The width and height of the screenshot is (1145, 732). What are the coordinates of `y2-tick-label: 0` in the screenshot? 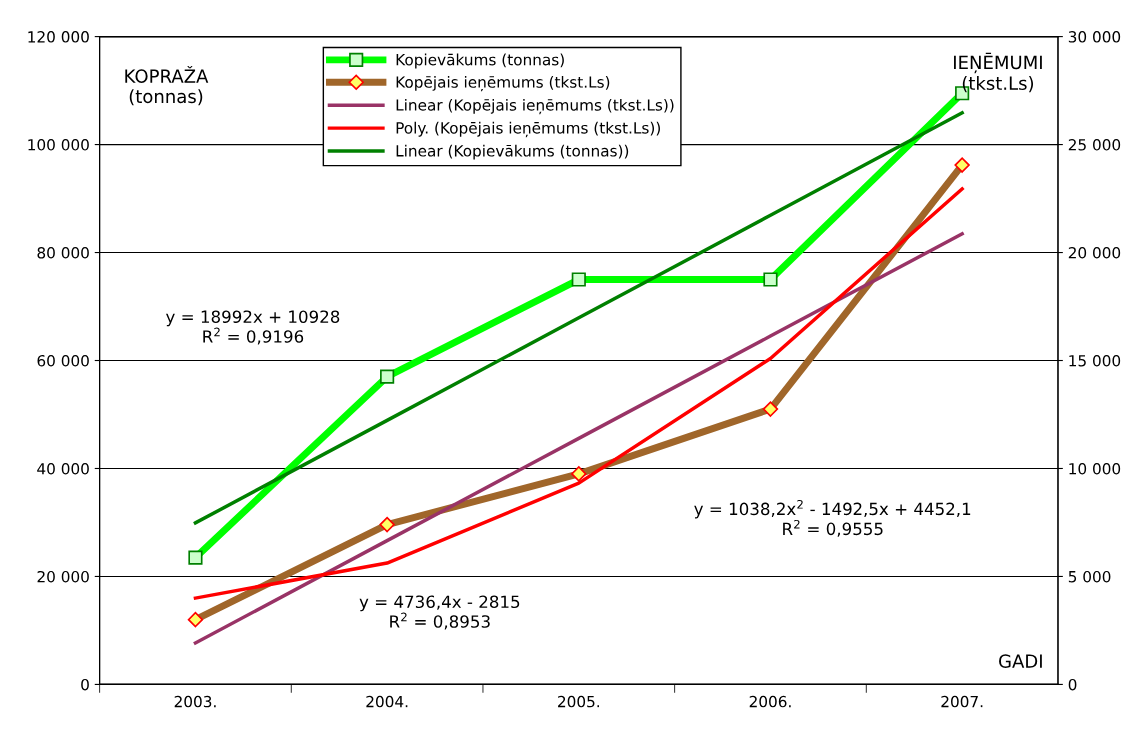 It's located at (1072, 684).